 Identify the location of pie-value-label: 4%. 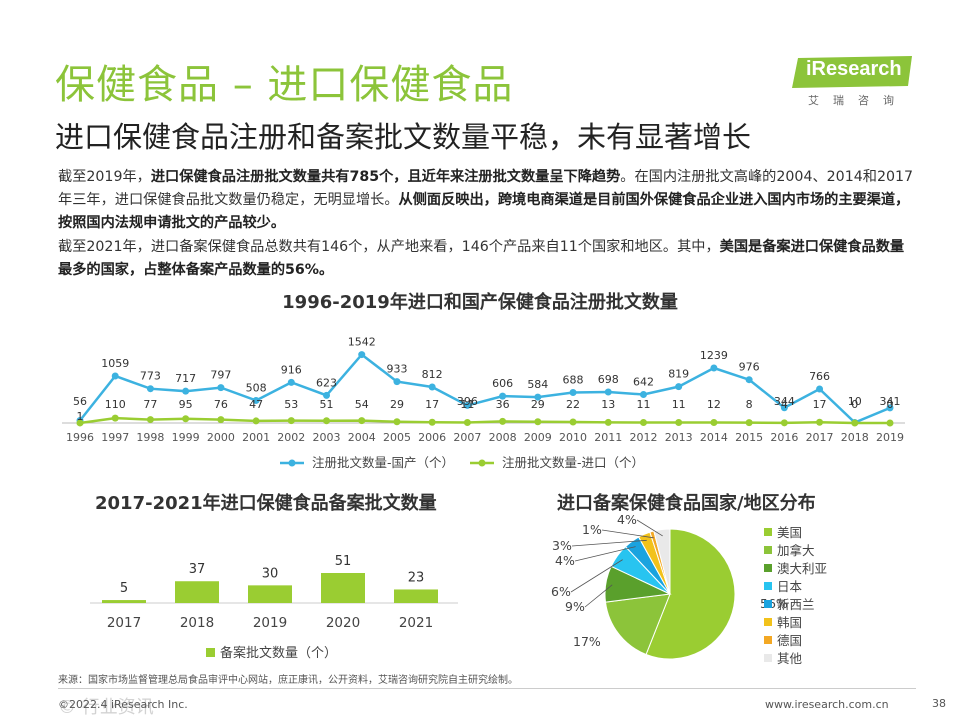
(565, 560).